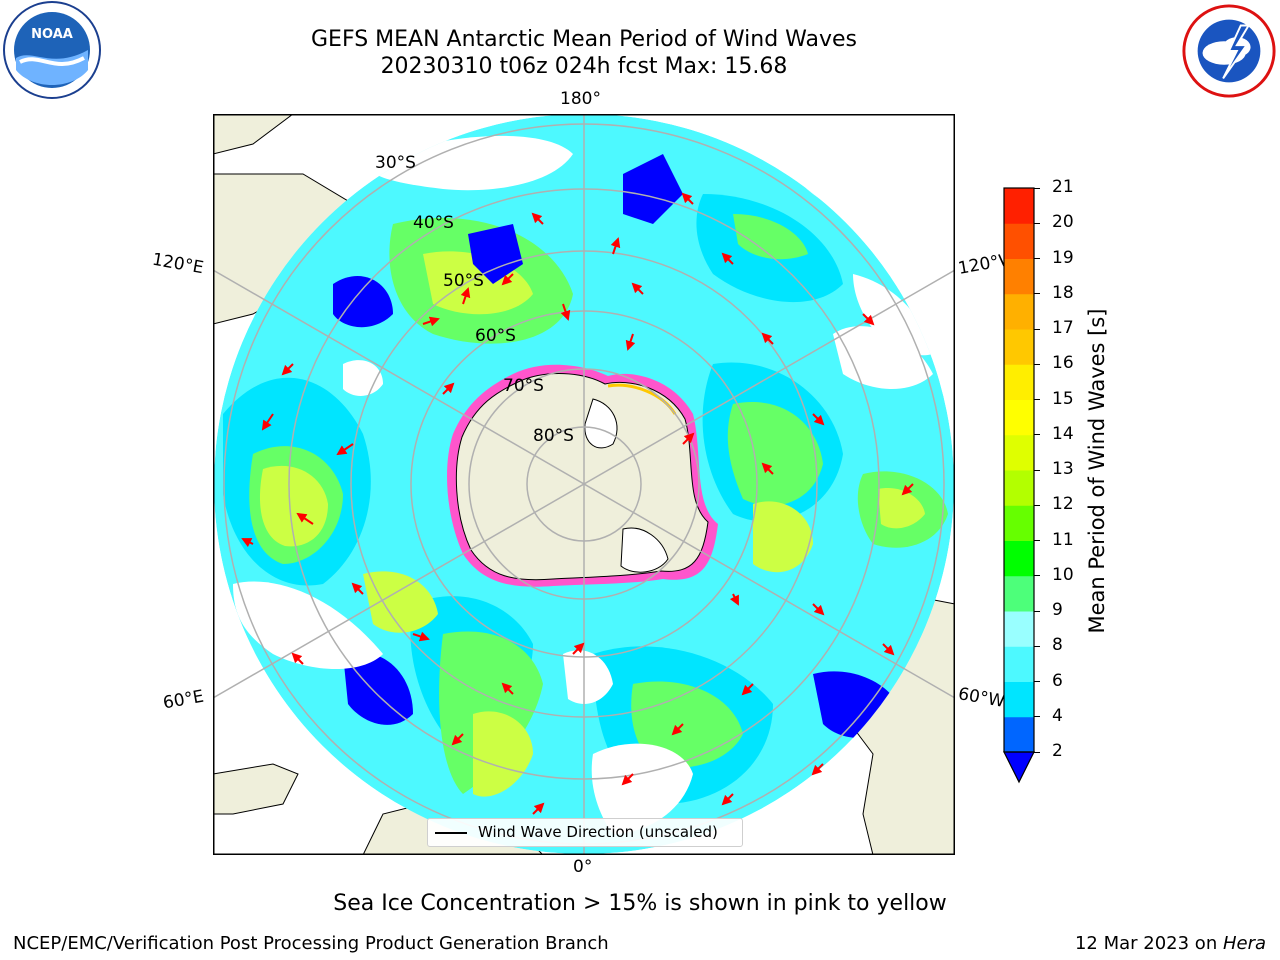 This screenshot has height=960, width=1280. I want to click on colorbar-tick-label: 2, so click(1057, 751).